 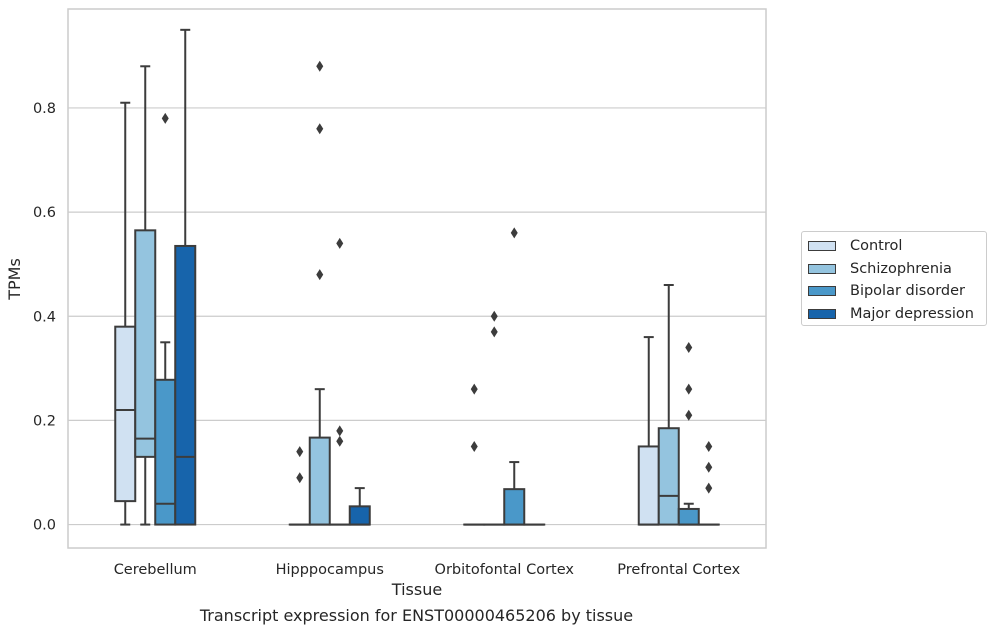 I want to click on legend-item: Control, so click(x=897, y=246).